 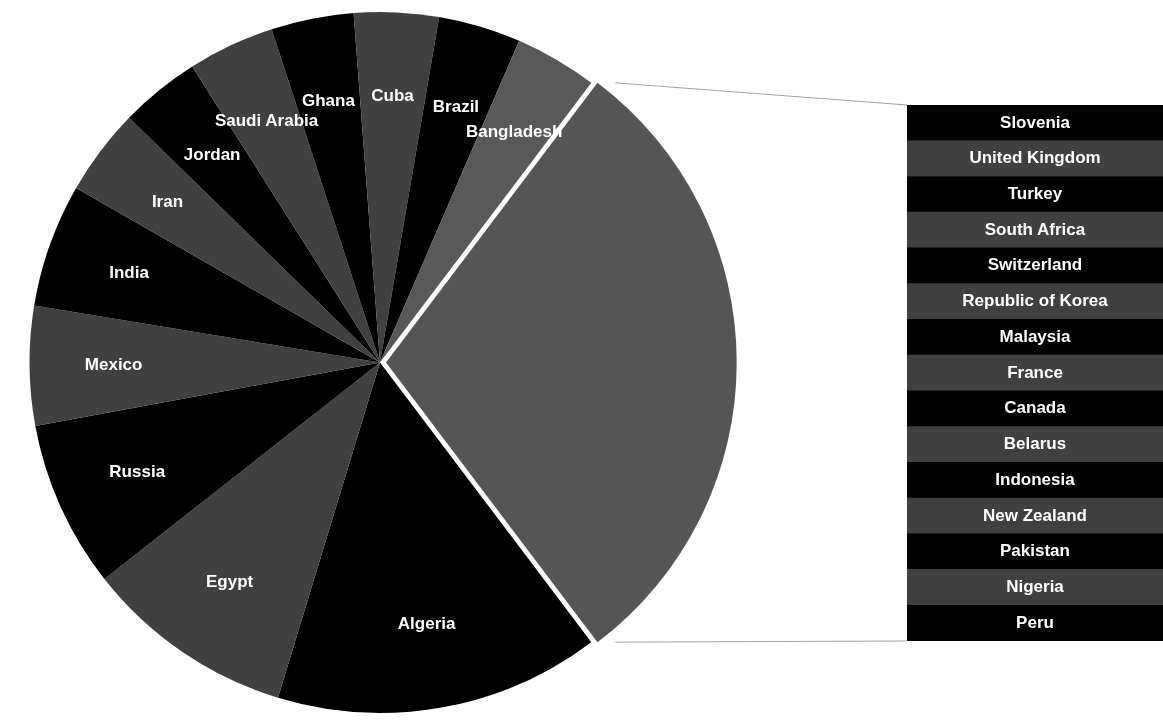 I want to click on y-tick-label: Nigeria, so click(x=1035, y=587).